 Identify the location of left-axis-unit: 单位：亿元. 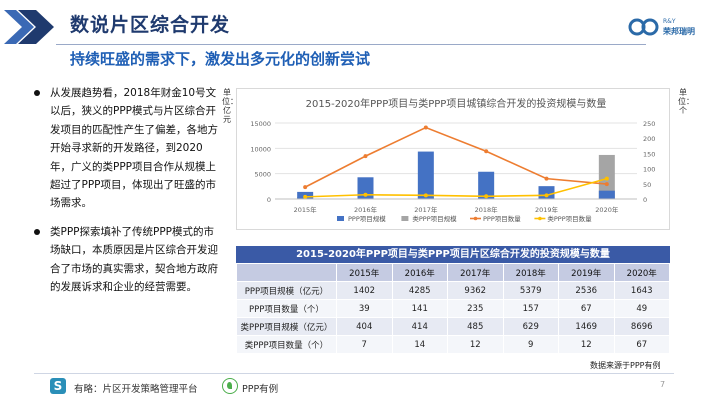
(230, 106).